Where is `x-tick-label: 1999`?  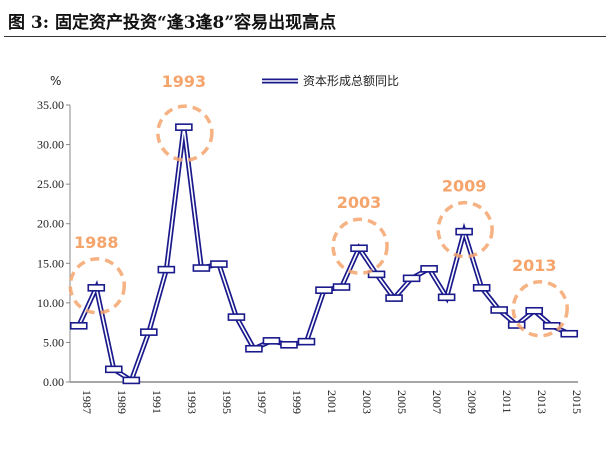 x-tick-label: 1999 is located at coordinates (297, 402).